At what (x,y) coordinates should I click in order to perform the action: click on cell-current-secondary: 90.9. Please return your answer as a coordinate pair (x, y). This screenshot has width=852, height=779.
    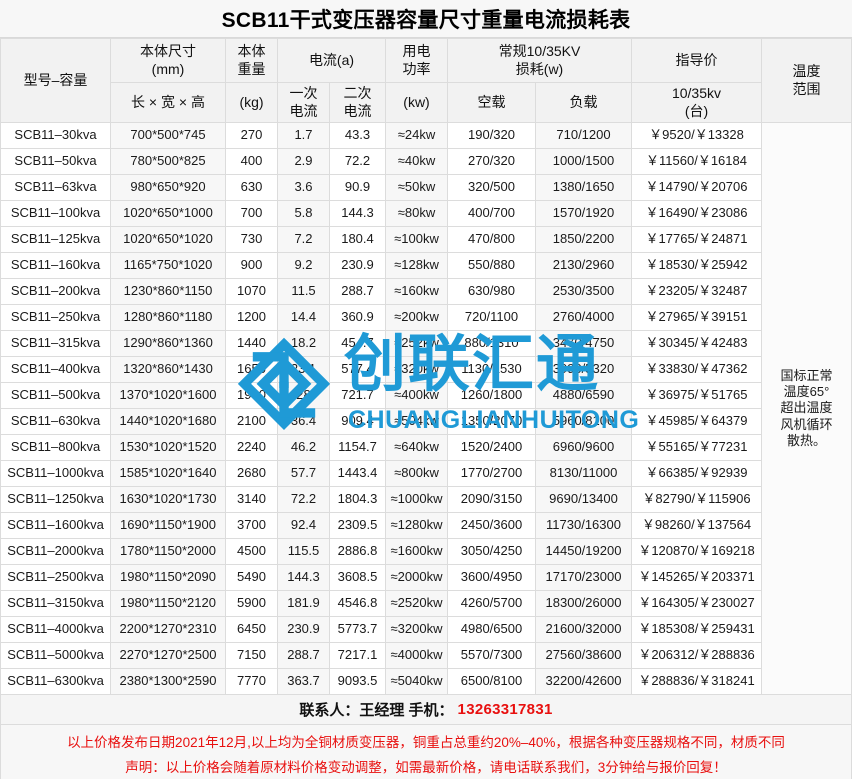
    Looking at the image, I should click on (357, 187).